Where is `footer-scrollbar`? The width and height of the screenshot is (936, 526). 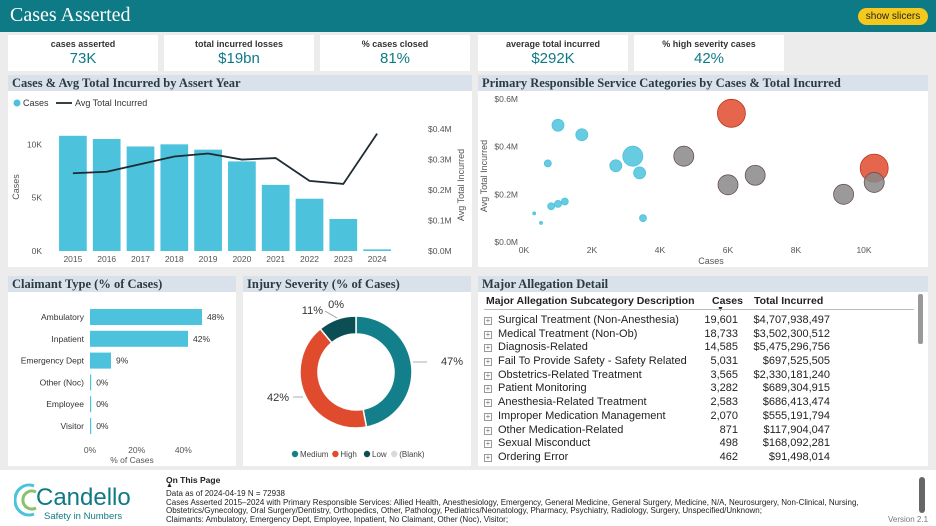 footer-scrollbar is located at coordinates (922, 495).